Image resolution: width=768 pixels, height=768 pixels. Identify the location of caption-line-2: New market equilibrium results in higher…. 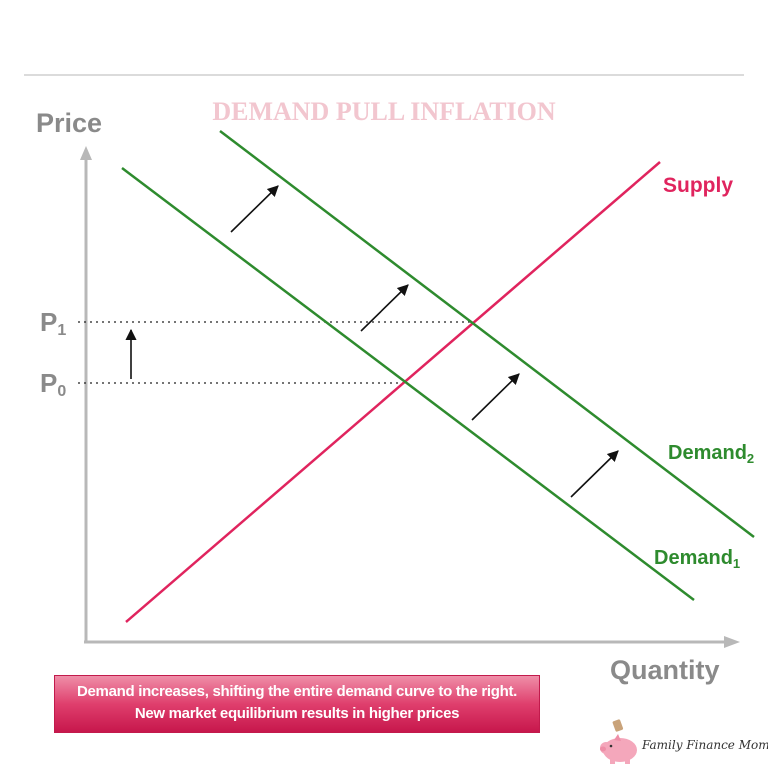
(297, 713).